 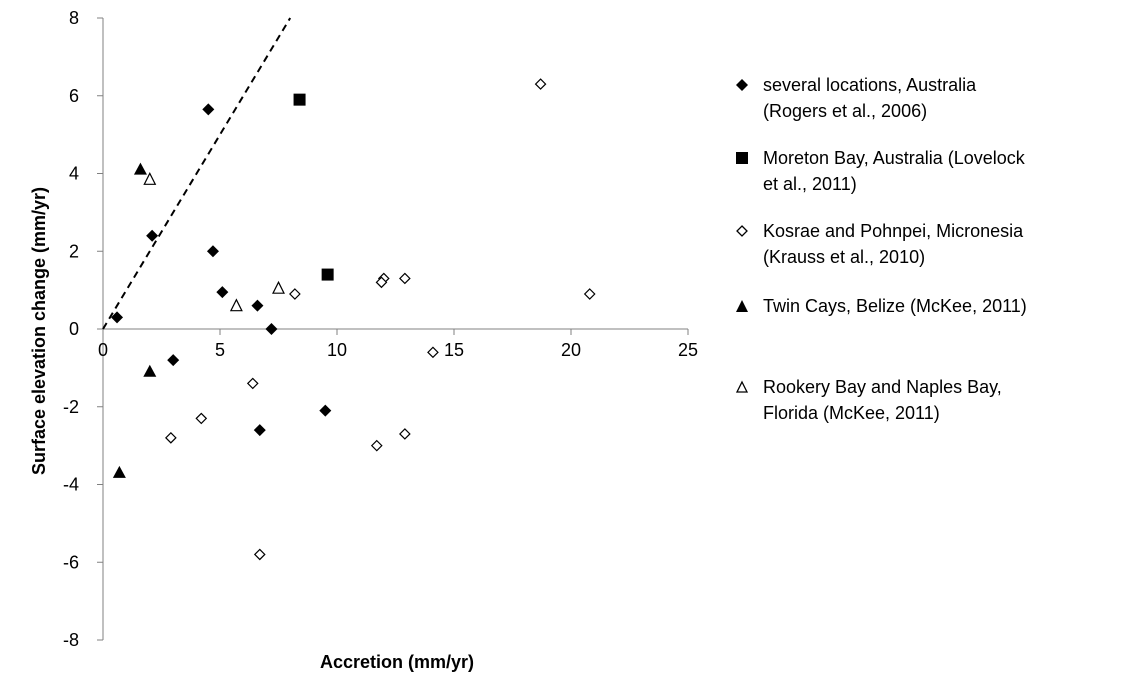 I want to click on legend-label-line: Florida (McKee, 2011), so click(x=851, y=413).